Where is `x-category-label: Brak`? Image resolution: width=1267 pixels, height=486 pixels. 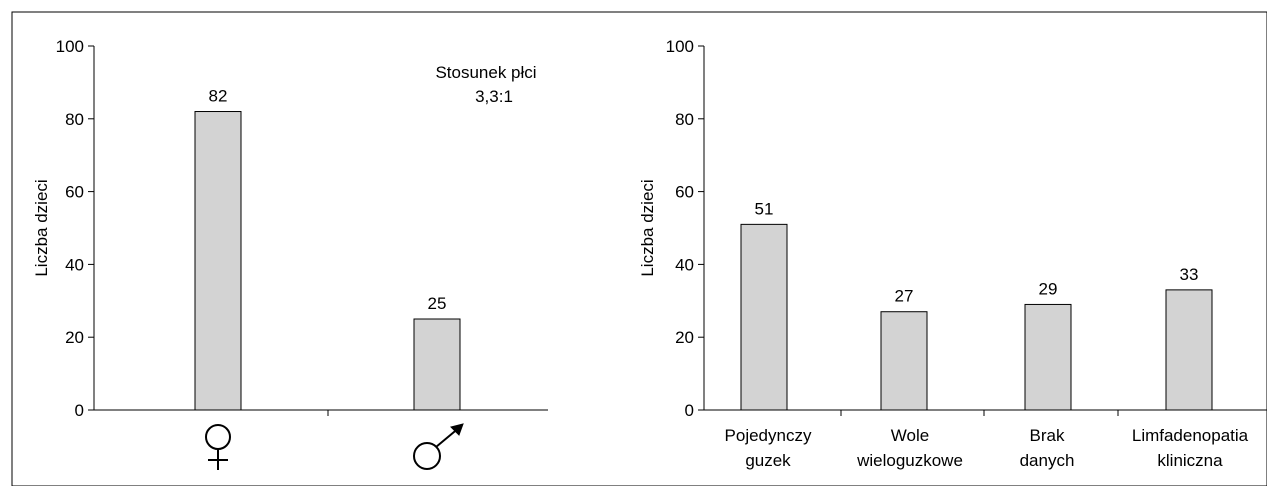 x-category-label: Brak is located at coordinates (1047, 435).